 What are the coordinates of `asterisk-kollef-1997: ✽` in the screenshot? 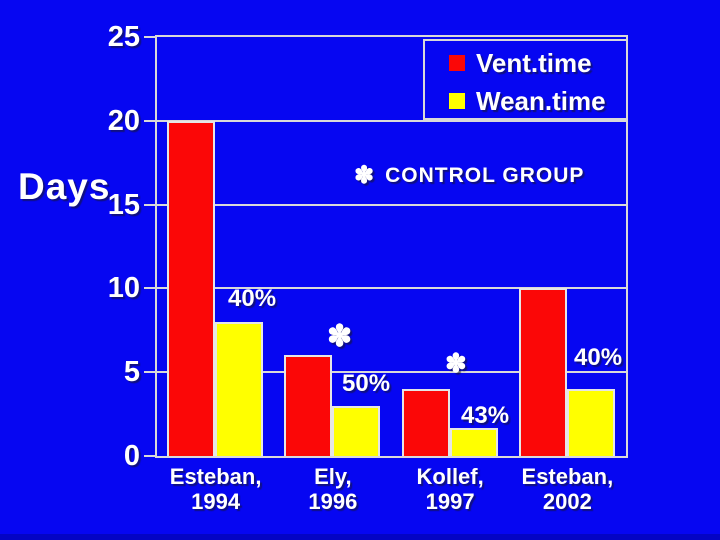 It's located at (456, 363).